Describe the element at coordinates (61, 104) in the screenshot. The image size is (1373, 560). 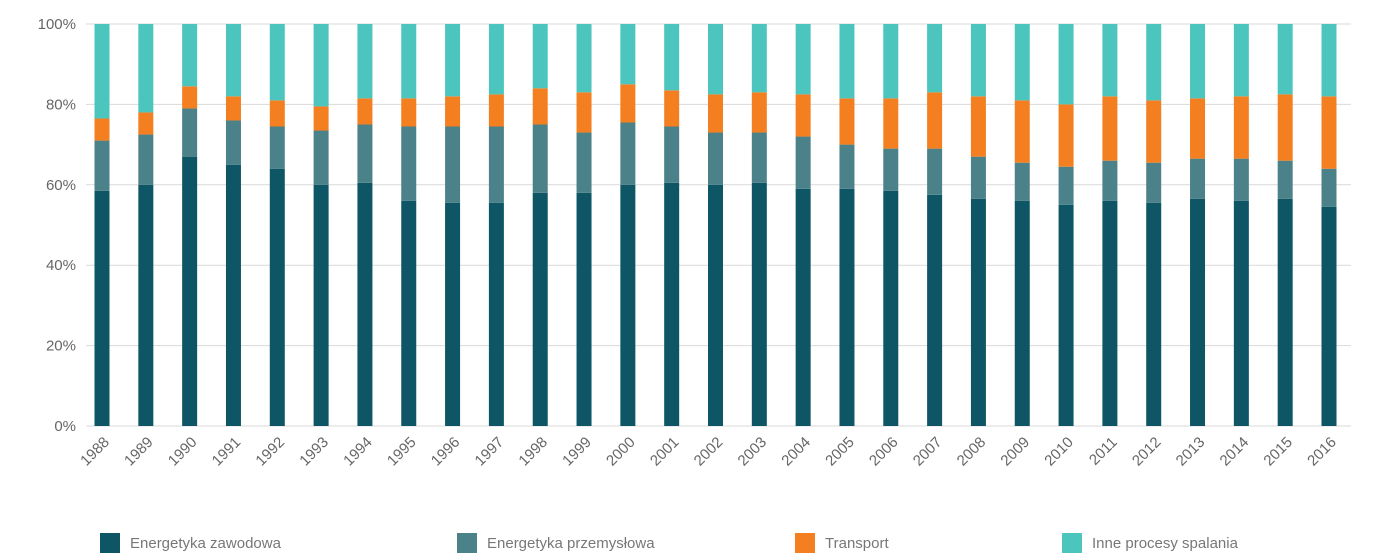
I see `y-tick-label: 80%` at that location.